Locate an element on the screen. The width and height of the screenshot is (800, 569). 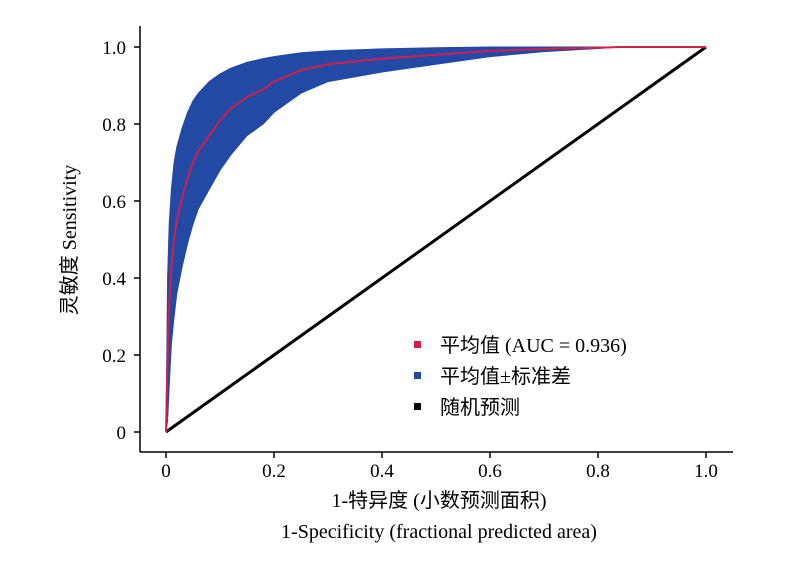
x-tick-label: 0.4 is located at coordinates (382, 471).